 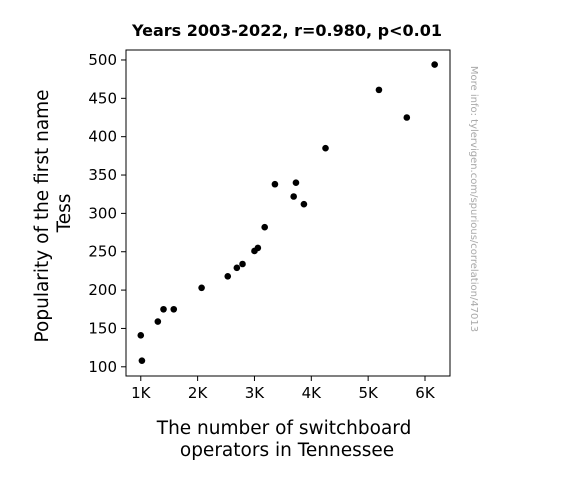 I want to click on y-axis-label: Popularity of the first name Tess, so click(x=53, y=213).